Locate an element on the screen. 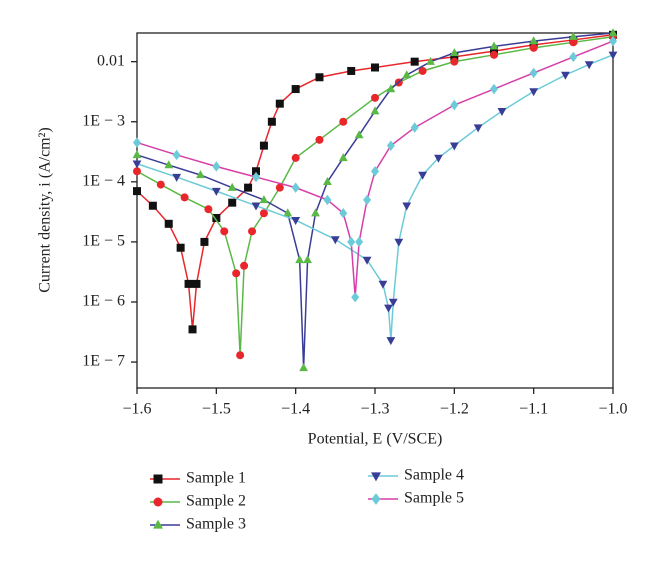  x-tick-label: −1.5 is located at coordinates (216, 409).